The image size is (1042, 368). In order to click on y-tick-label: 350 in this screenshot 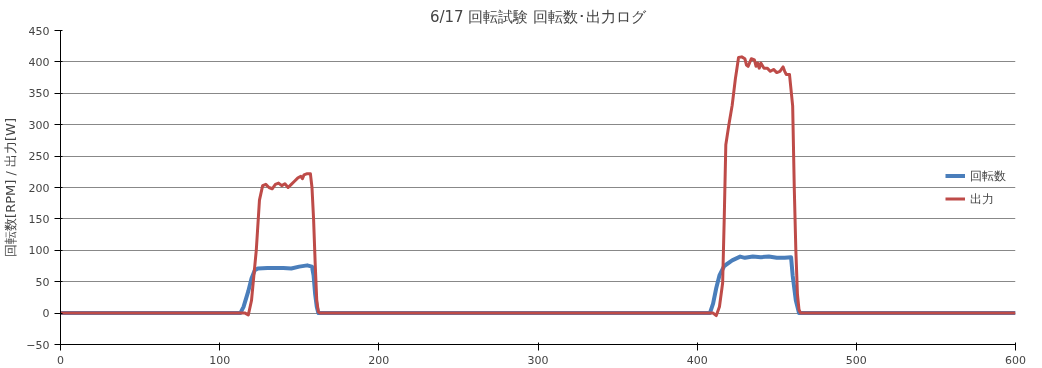, I will do `click(39, 94)`.